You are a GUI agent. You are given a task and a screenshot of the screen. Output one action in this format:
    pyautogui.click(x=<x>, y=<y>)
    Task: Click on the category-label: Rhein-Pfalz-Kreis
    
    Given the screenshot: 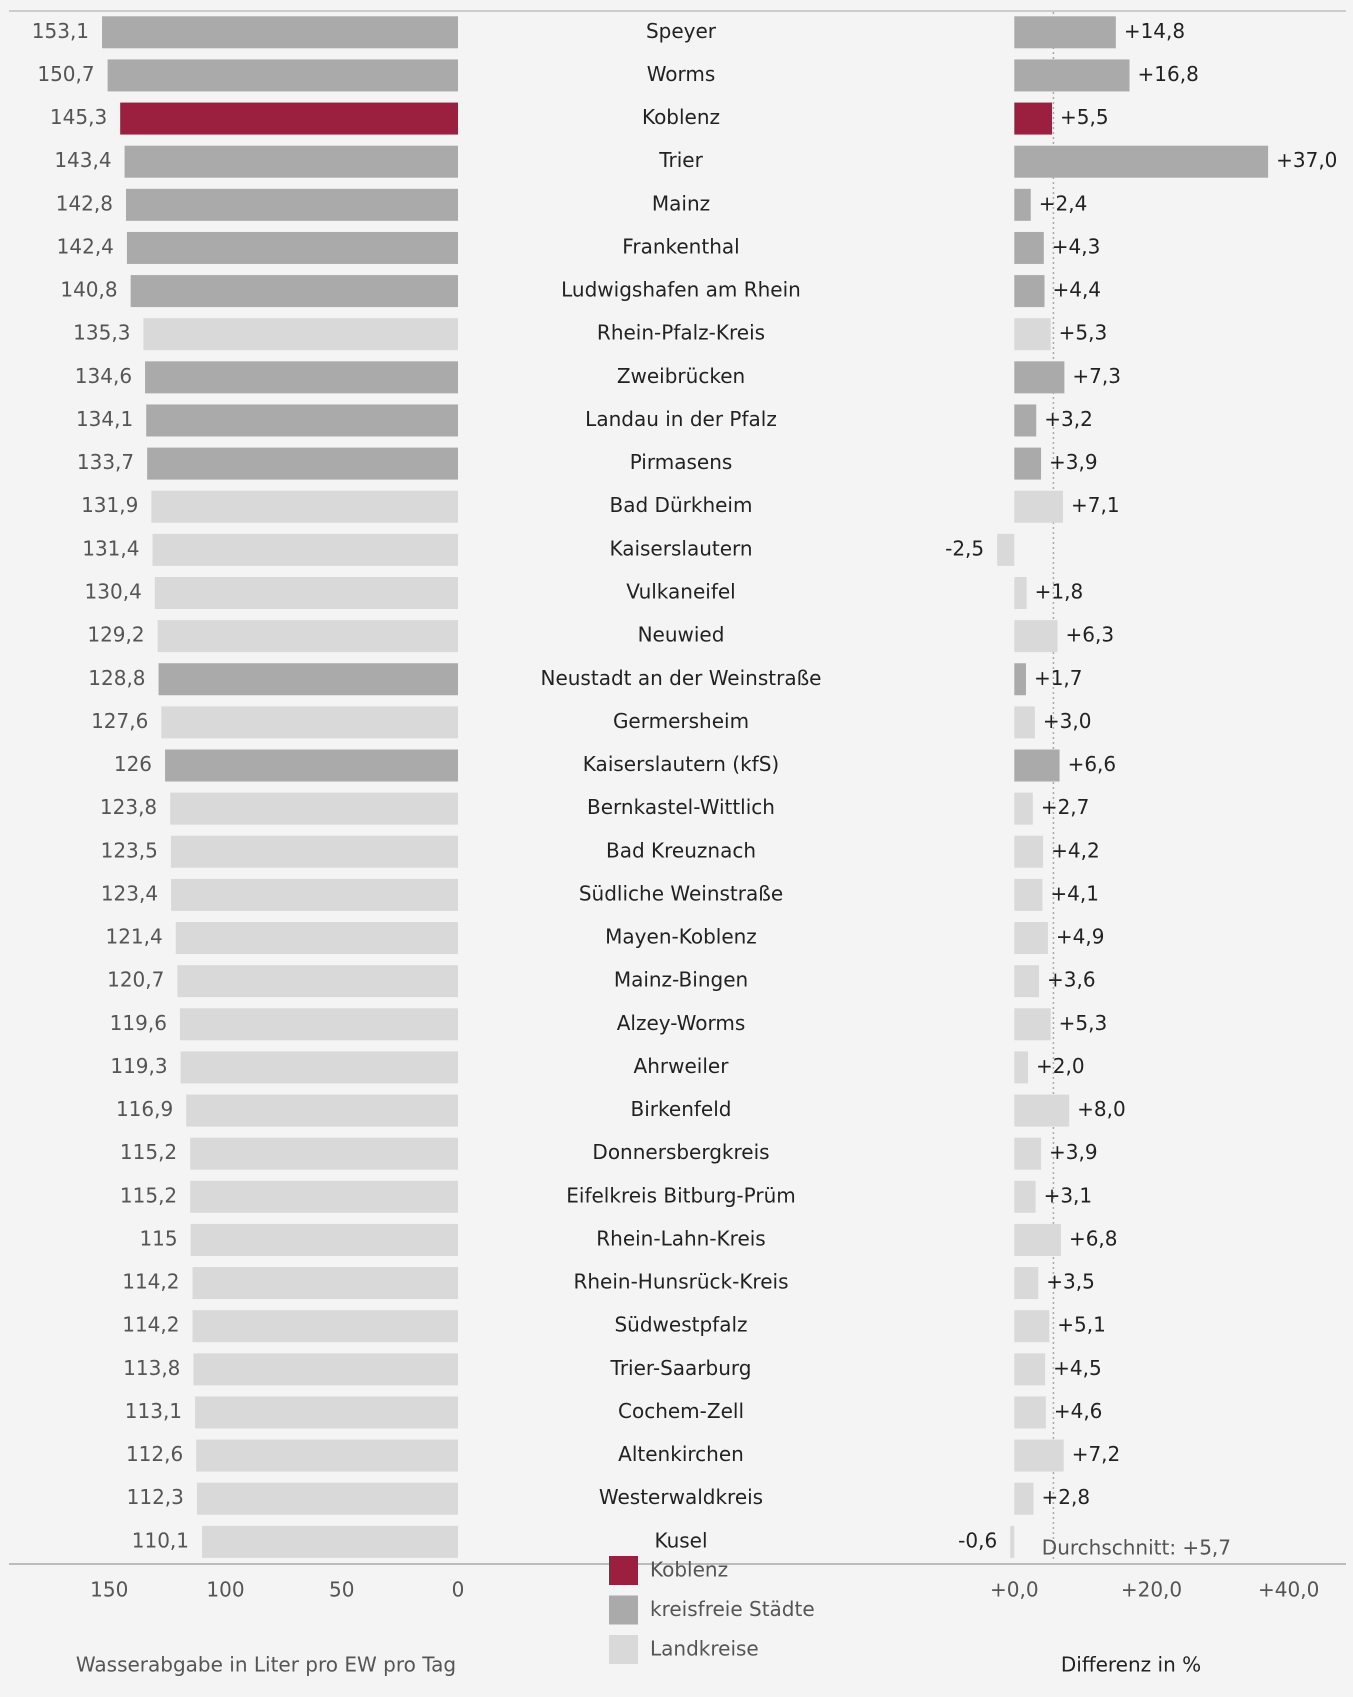 What is the action you would take?
    pyautogui.click(x=681, y=333)
    